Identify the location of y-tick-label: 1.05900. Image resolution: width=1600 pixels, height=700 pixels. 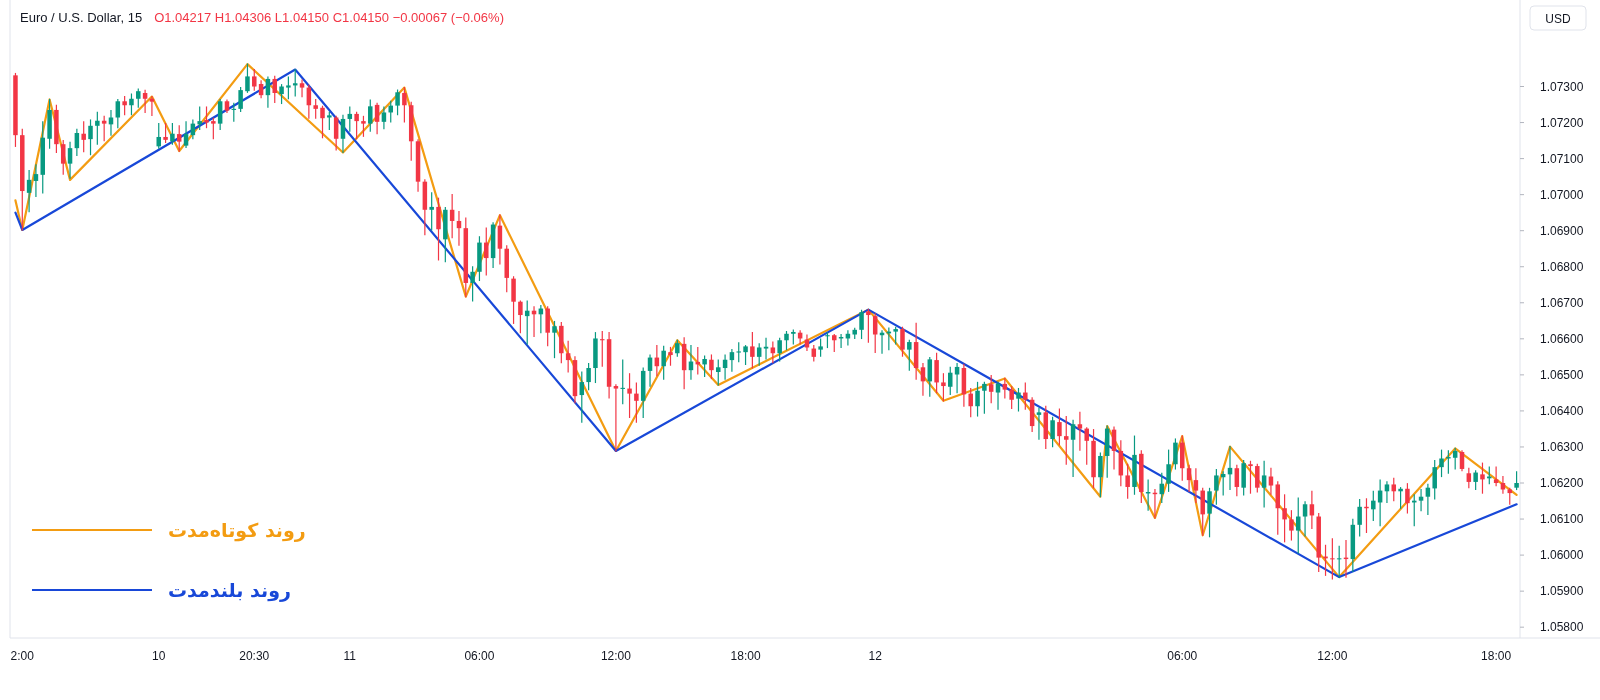
(1562, 591).